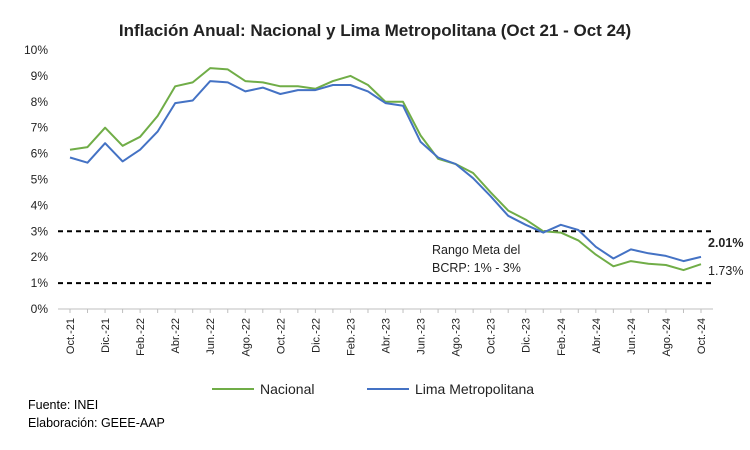 This screenshot has height=450, width=750. I want to click on y-tick-label: 5%, so click(40, 180).